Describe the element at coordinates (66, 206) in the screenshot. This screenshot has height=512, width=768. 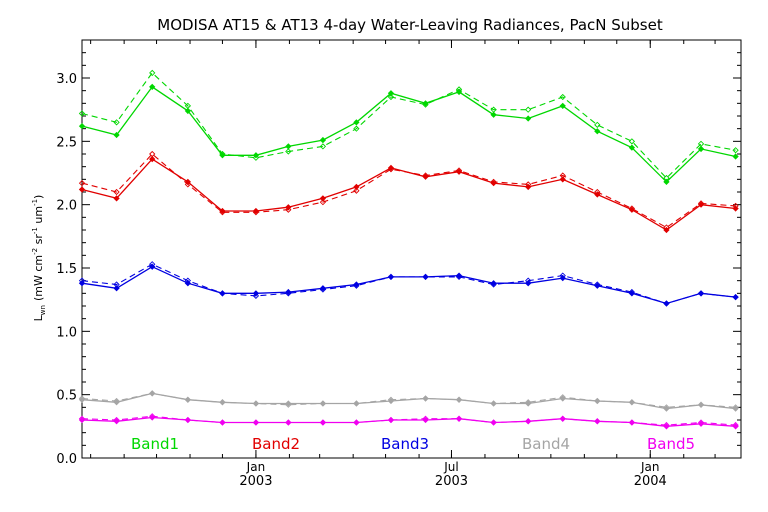
I see `y-tick-label: 2.0` at that location.